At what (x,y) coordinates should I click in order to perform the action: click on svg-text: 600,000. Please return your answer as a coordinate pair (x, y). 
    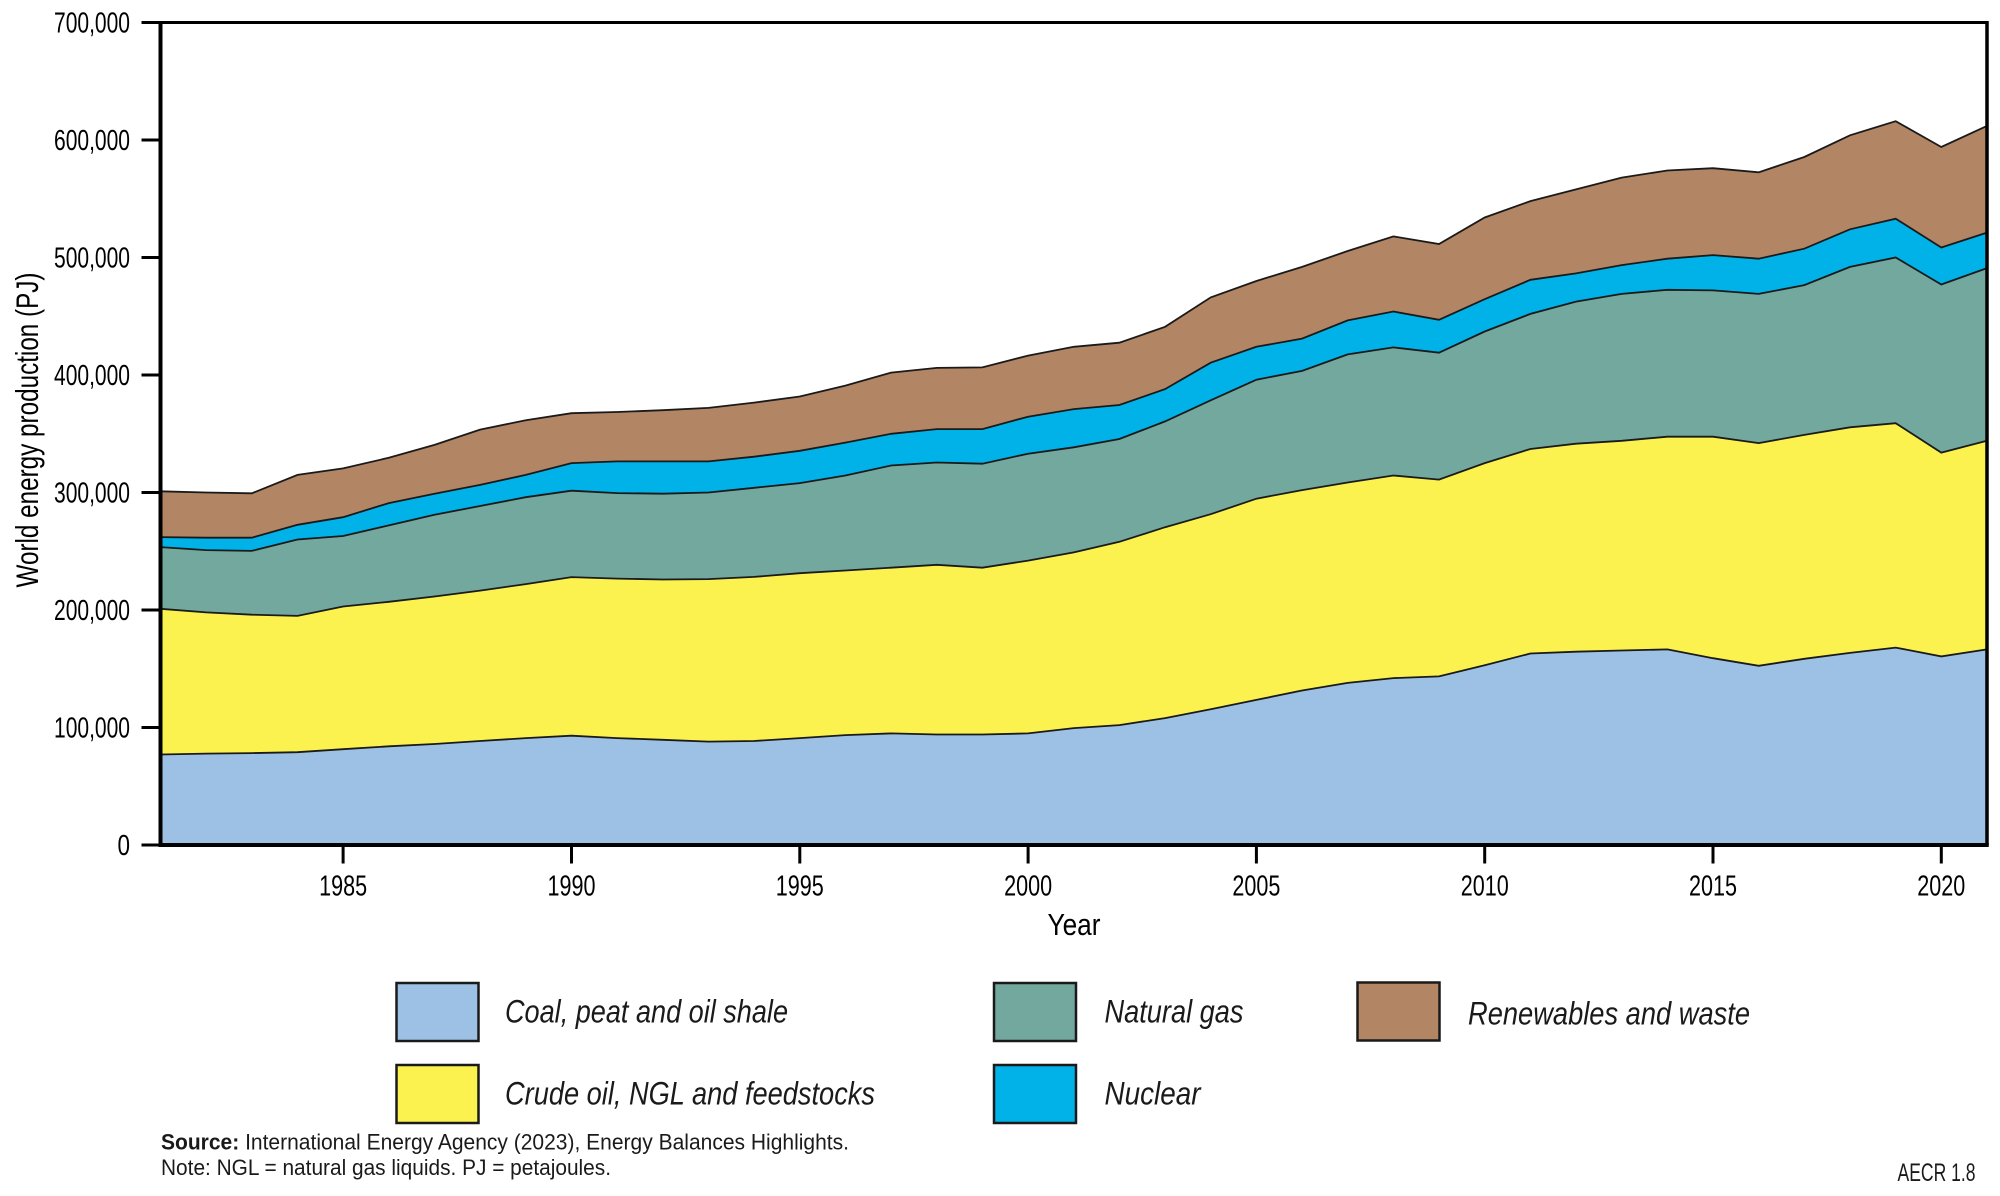
    Looking at the image, I should click on (92, 141).